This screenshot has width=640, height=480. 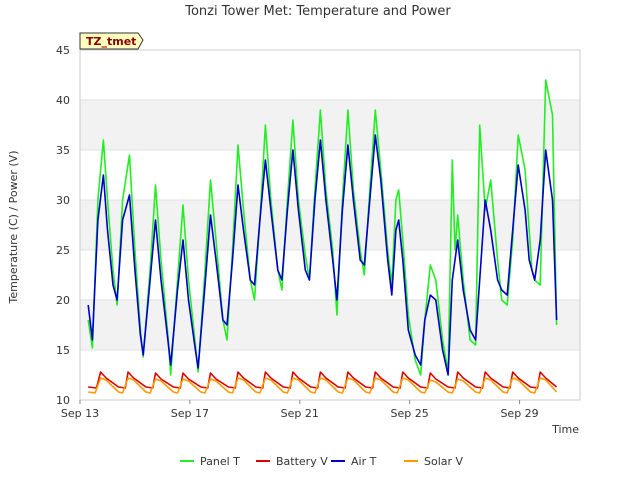 I want to click on x-axis-ticks: Sep 13 Sep 17 Sep 21 Sep 25 Sep 29, so click(x=300, y=410).